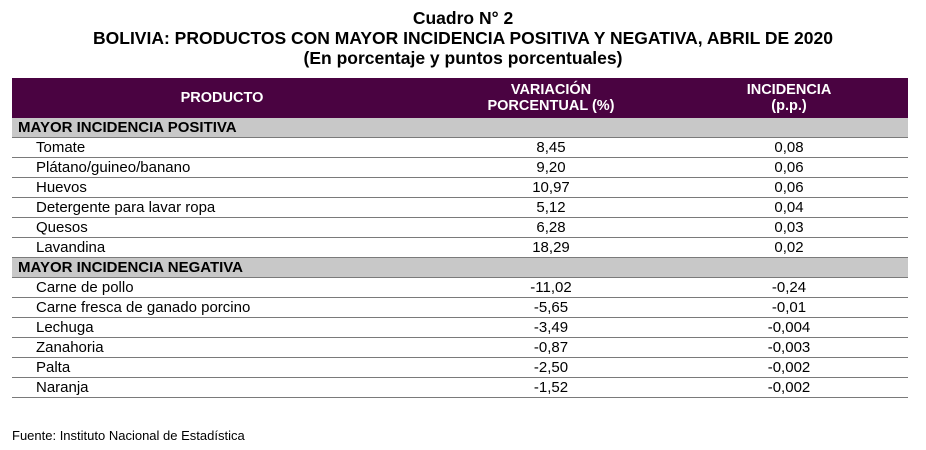  What do you see at coordinates (551, 367) in the screenshot?
I see `cell-variacion: -2,50` at bounding box center [551, 367].